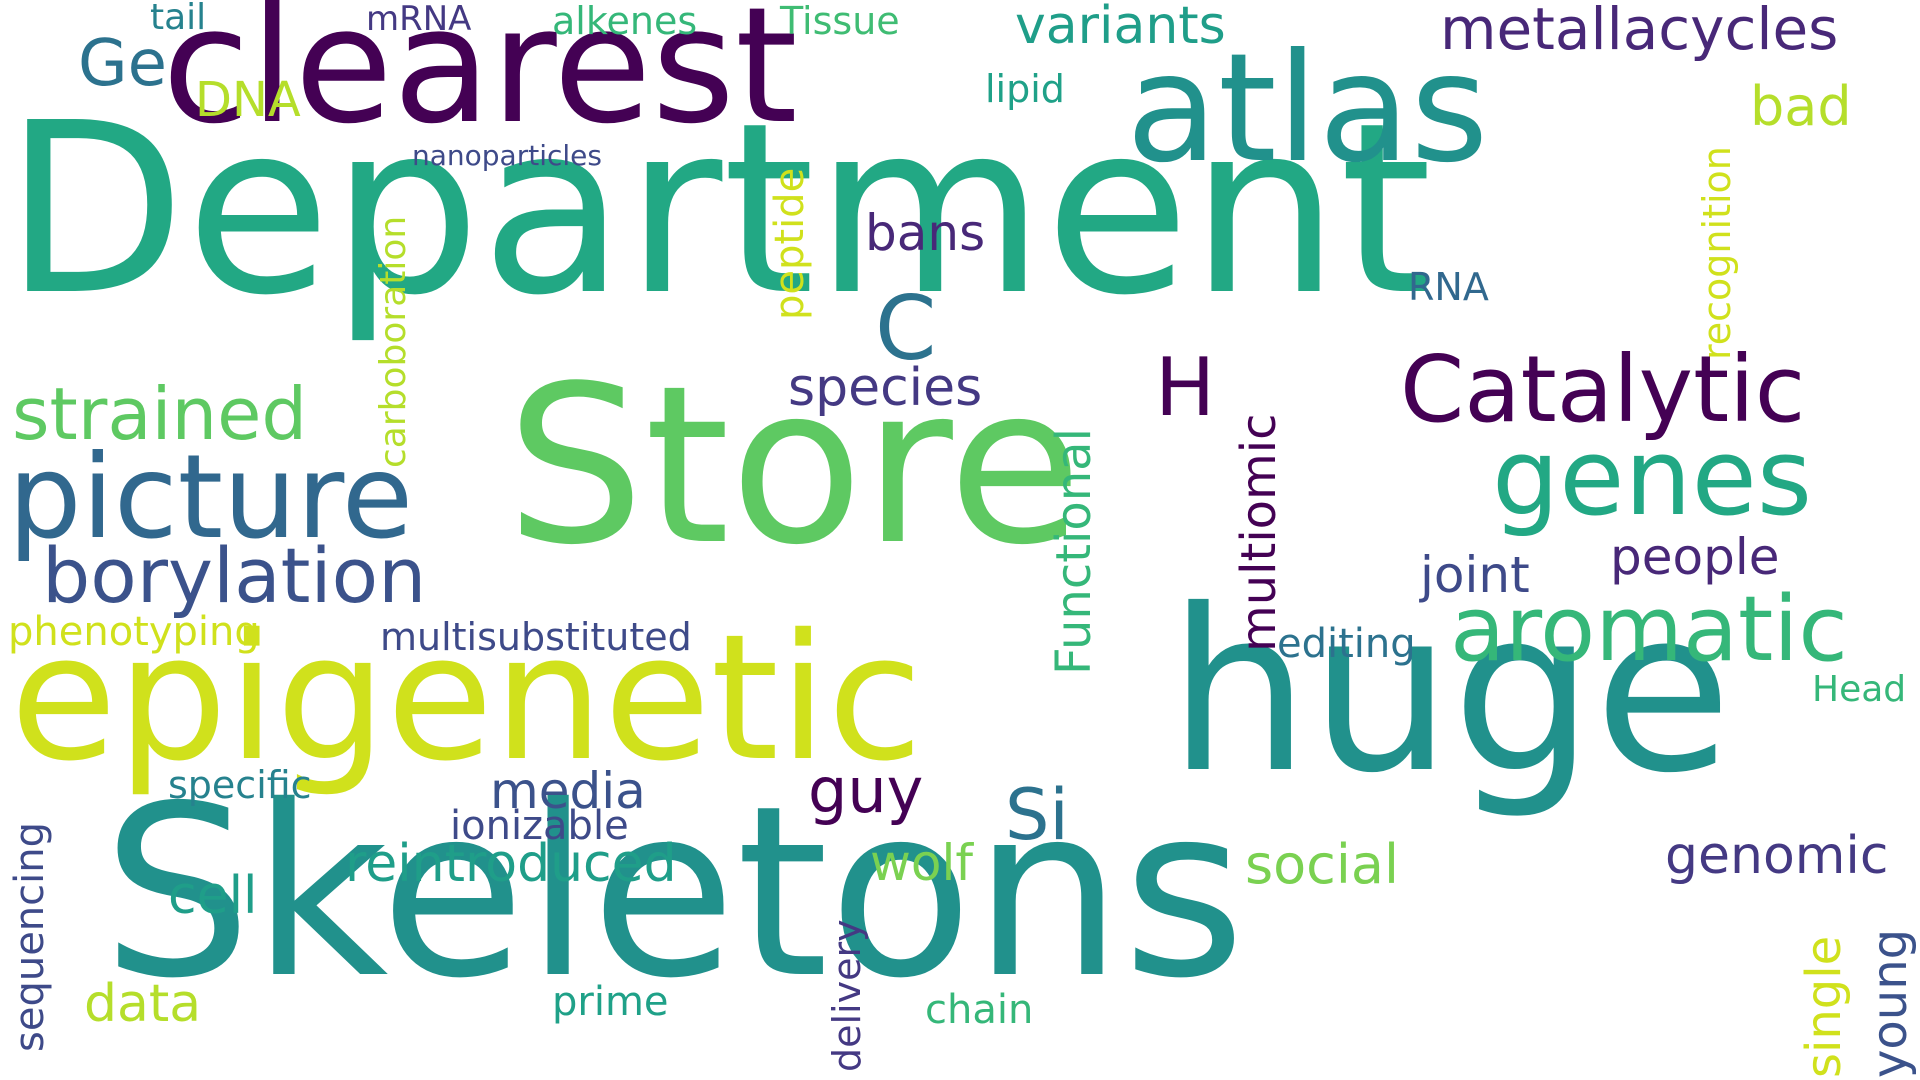  I want to click on word-ionizable: ionizable, so click(539, 826).